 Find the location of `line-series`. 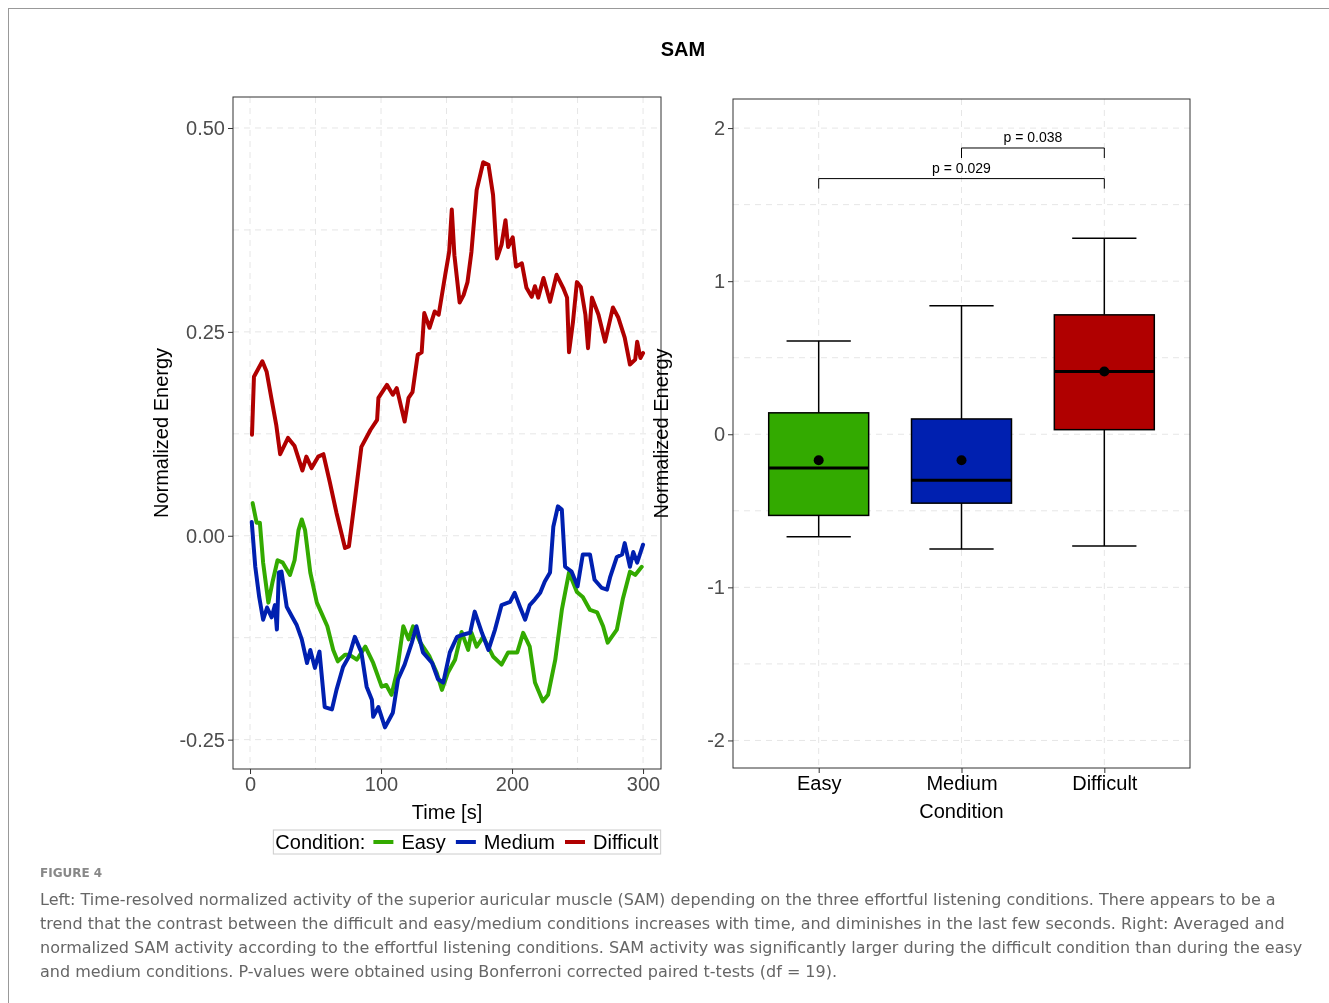

line-series is located at coordinates (448, 355).